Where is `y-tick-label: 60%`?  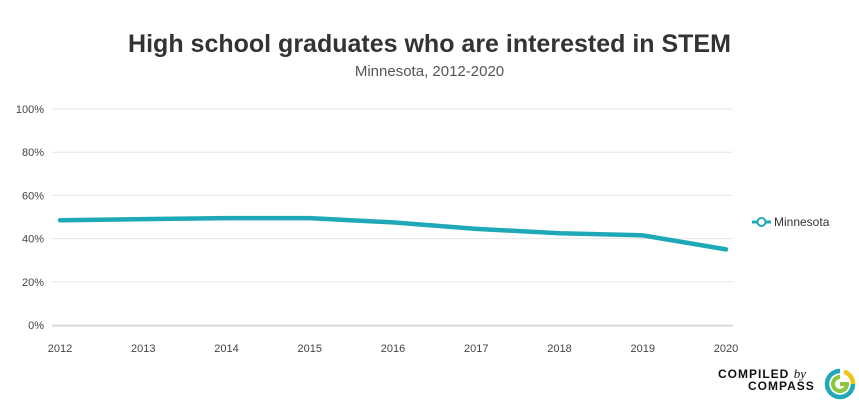
y-tick-label: 60% is located at coordinates (33, 196).